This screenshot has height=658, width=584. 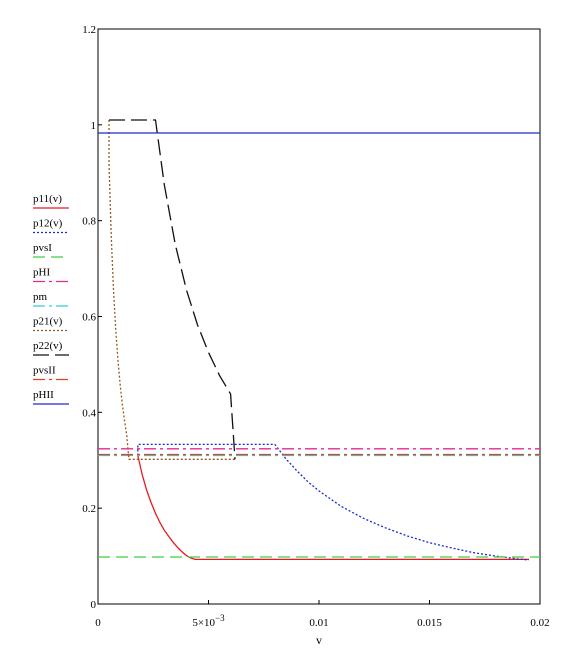 What do you see at coordinates (41, 273) in the screenshot?
I see `legend-label: pHI` at bounding box center [41, 273].